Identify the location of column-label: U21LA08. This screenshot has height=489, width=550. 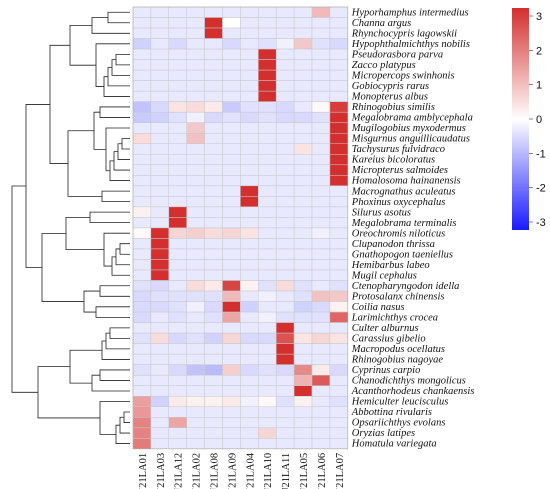
(215, 471).